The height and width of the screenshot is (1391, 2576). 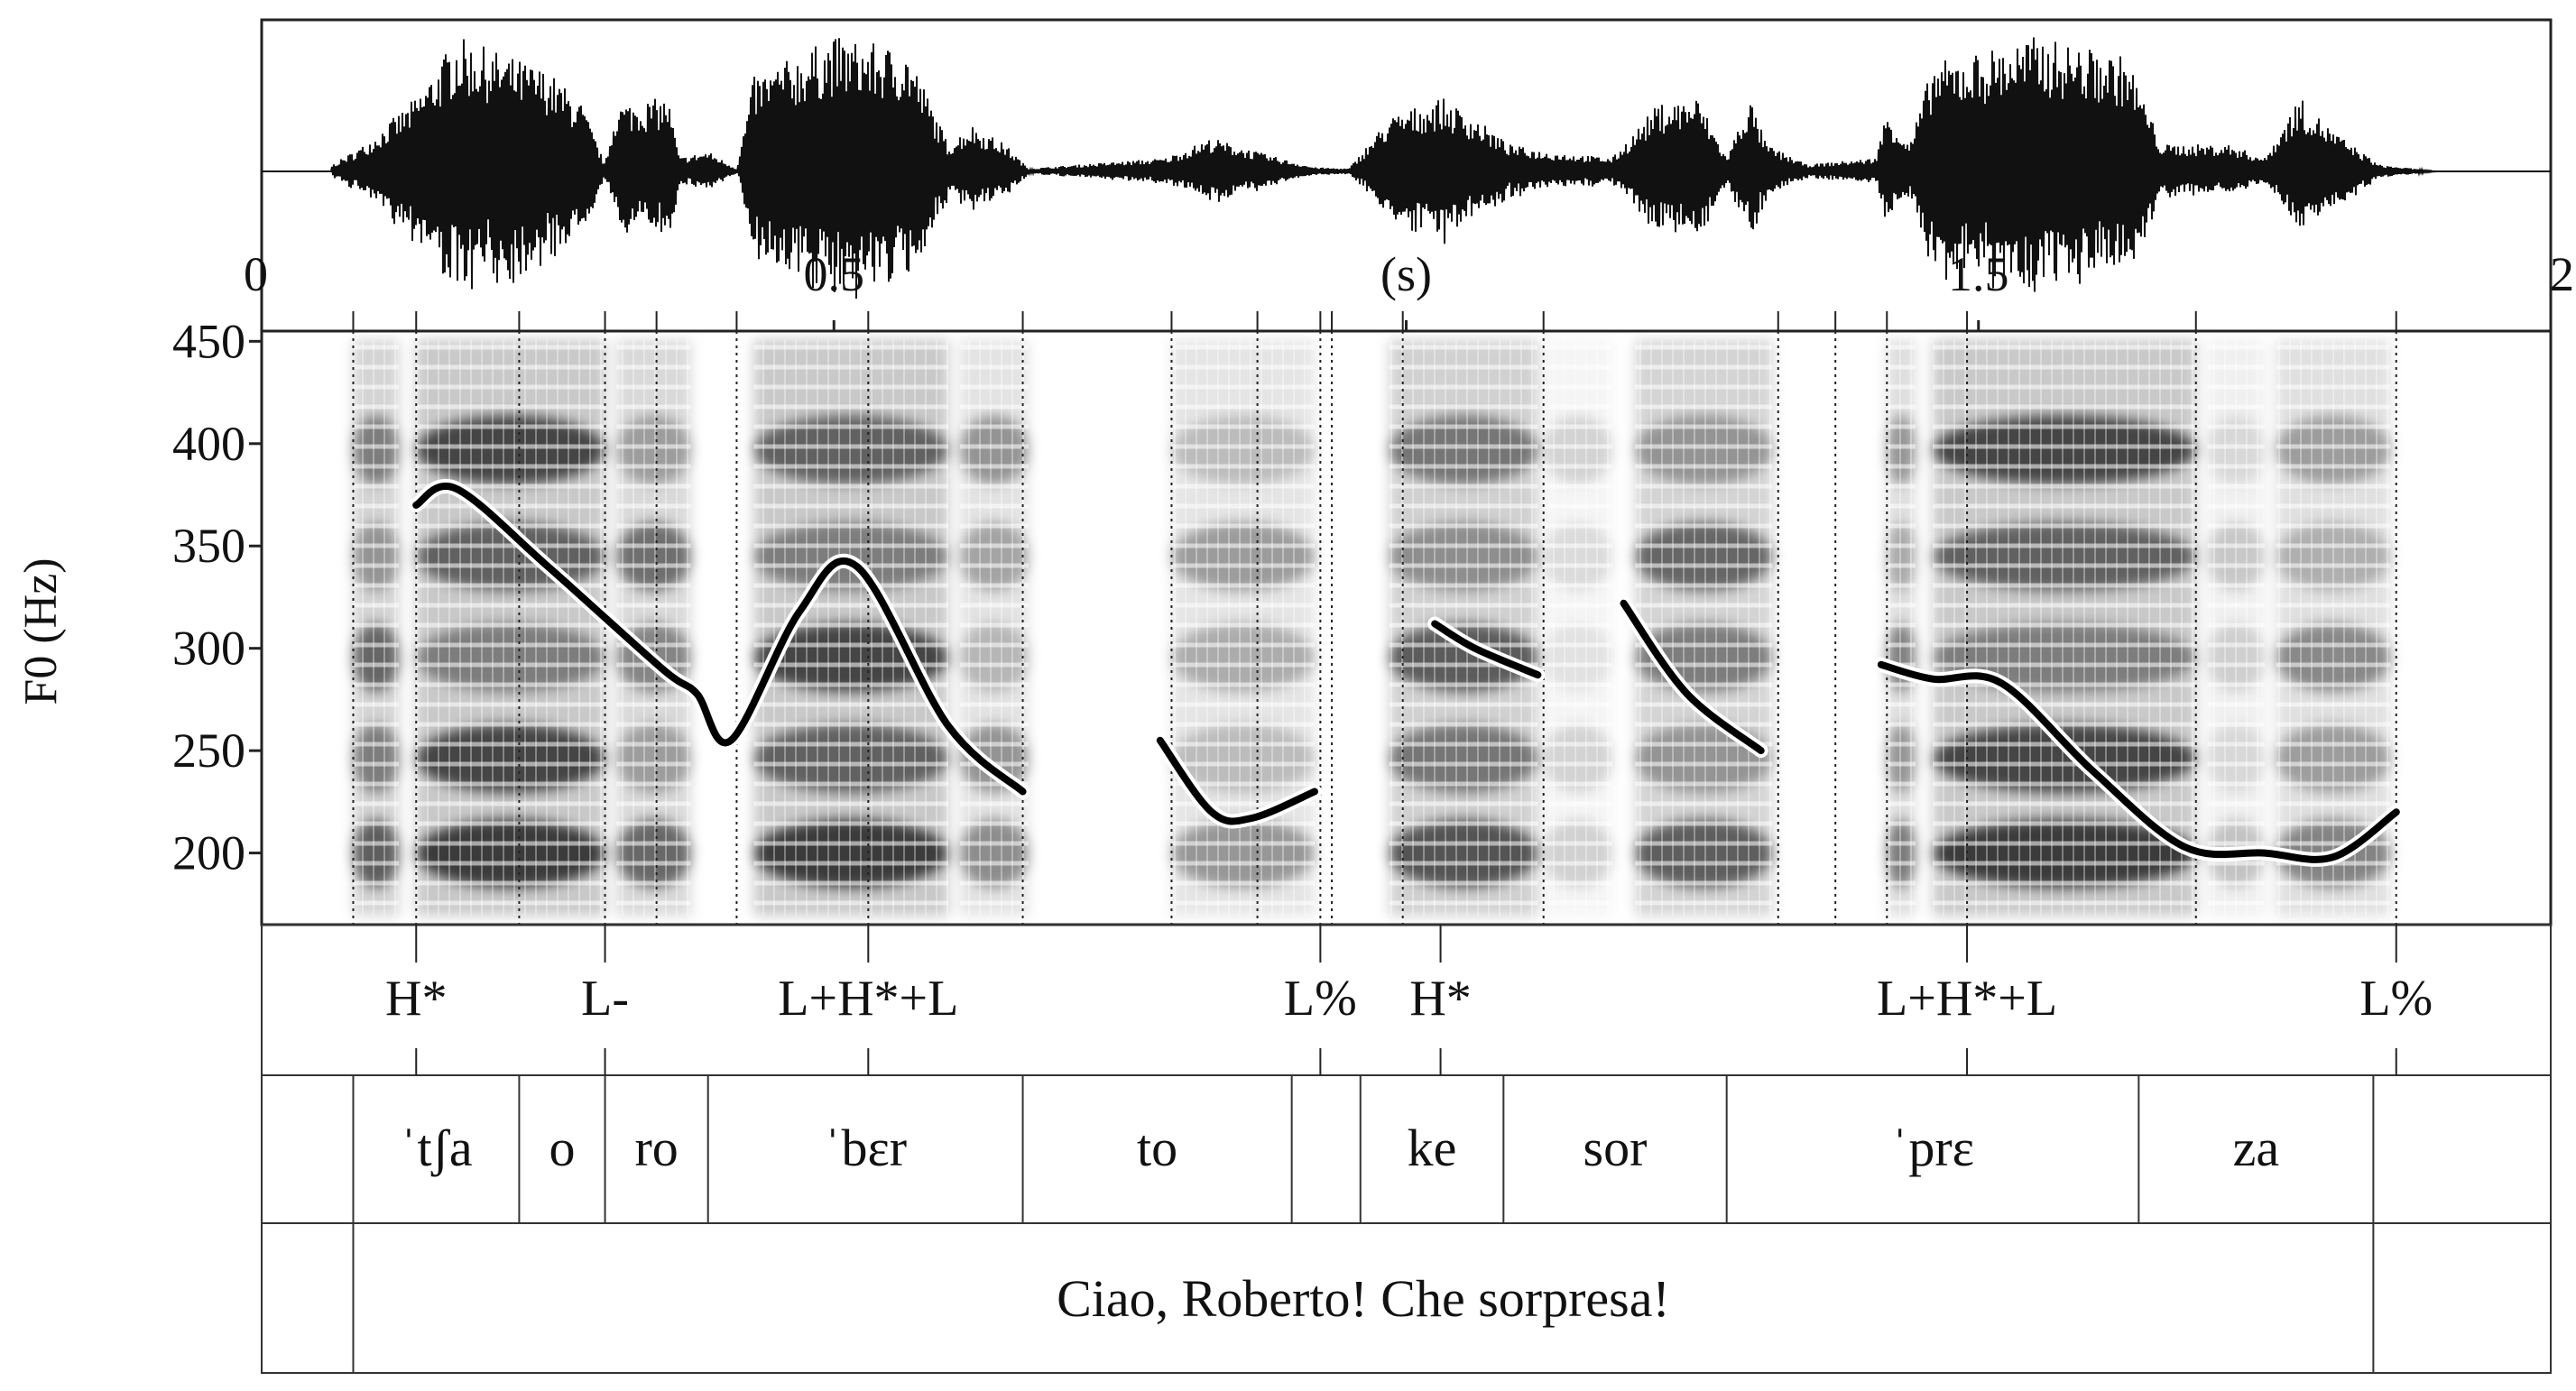 I want to click on tier-sentence, so click(x=1406, y=1298).